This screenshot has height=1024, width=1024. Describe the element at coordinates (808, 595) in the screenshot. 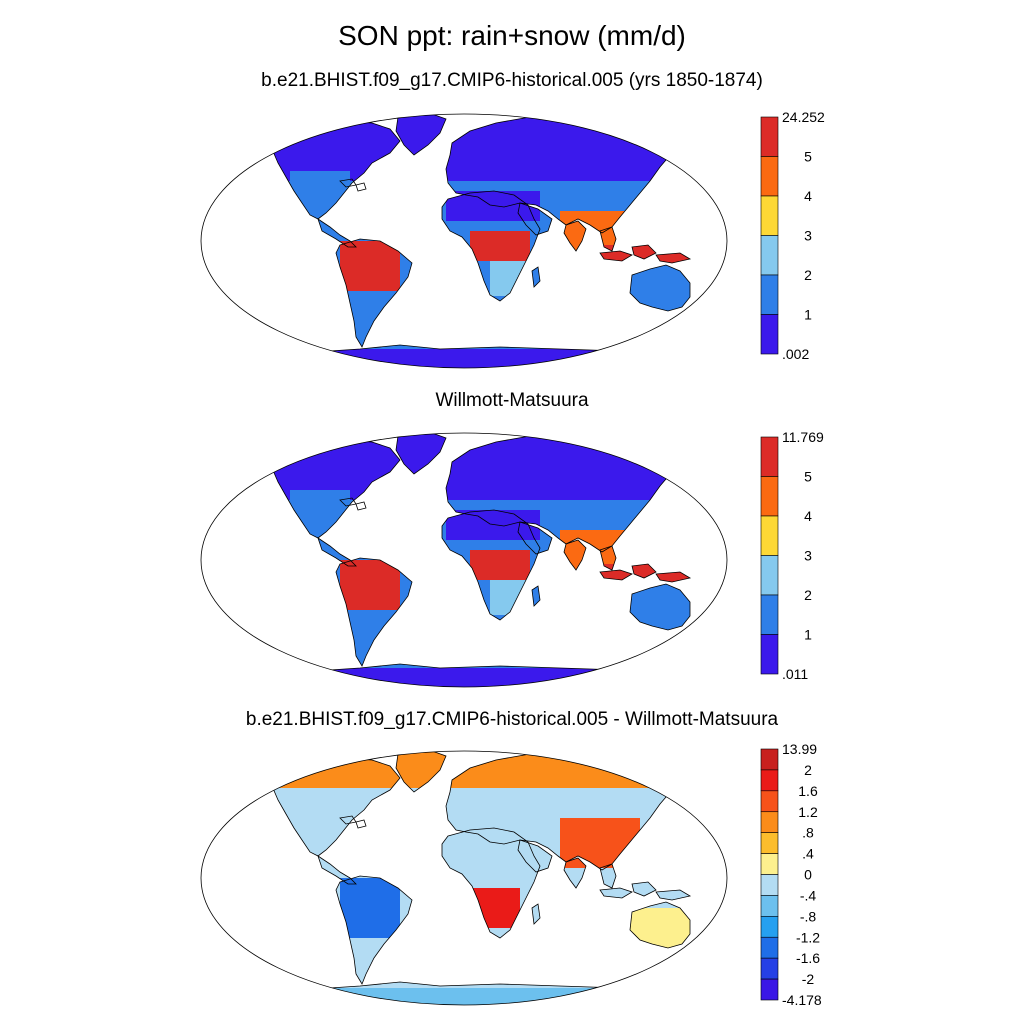

I see `colorbar-2-label-5: 2` at that location.